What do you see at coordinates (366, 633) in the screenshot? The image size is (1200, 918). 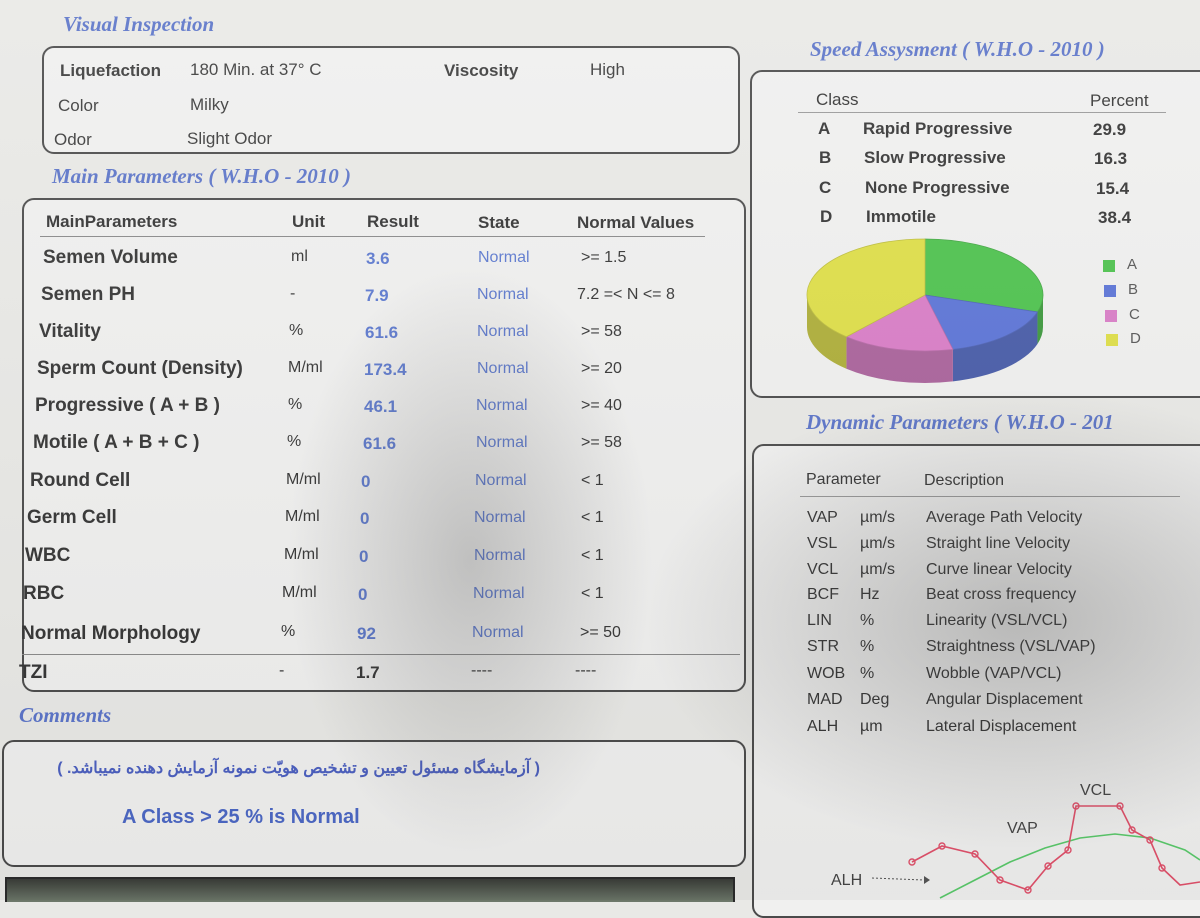 I see `row-result: 92` at bounding box center [366, 633].